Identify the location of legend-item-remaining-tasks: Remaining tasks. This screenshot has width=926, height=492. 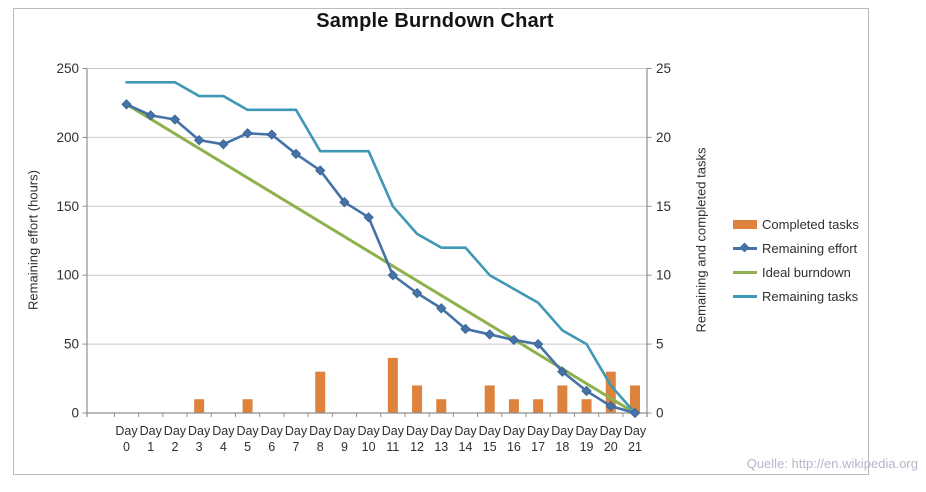
(796, 296).